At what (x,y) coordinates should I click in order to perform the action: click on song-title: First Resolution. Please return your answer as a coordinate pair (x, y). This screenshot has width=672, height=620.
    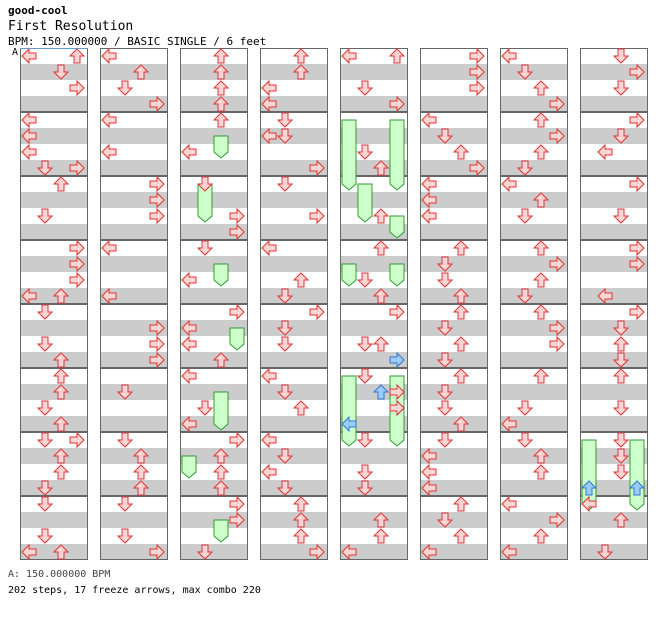
    Looking at the image, I should click on (71, 26).